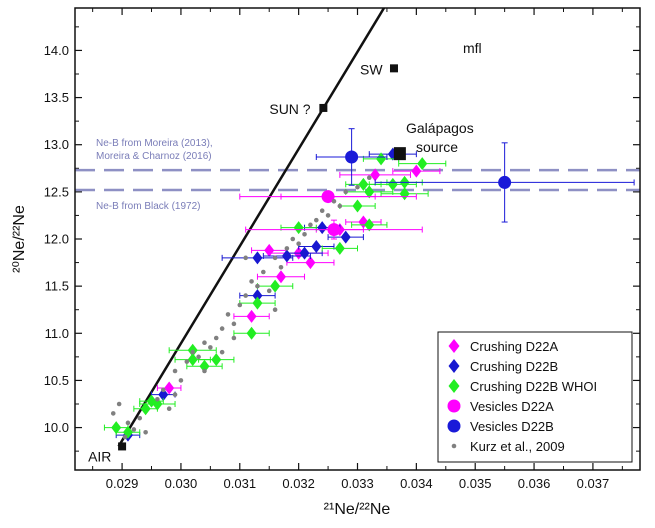  I want to click on air-marker, so click(122, 446).